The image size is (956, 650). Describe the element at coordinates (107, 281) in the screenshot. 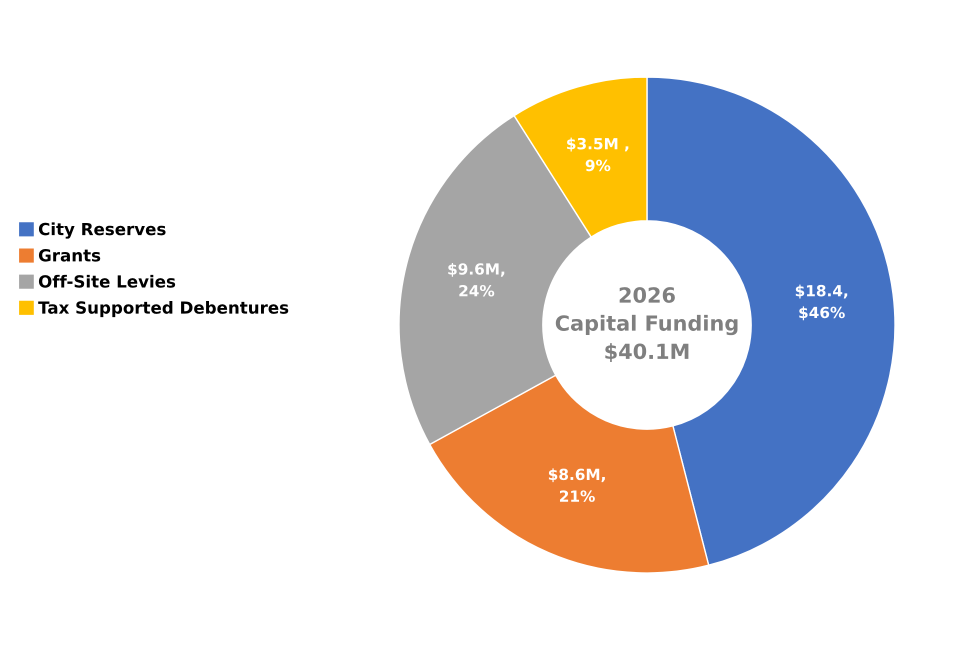

I see `legend-label: Off-Site Levies` at that location.